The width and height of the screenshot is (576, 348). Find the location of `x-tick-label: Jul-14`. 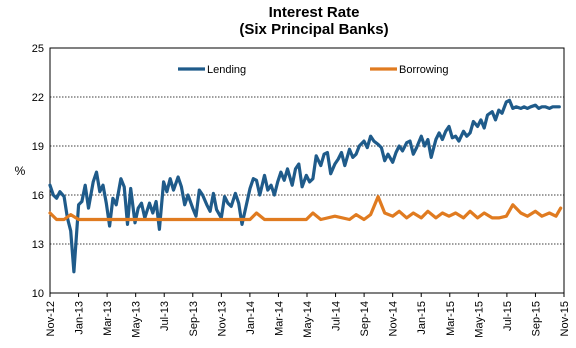

x-tick-label: Jul-14 is located at coordinates (337, 316).